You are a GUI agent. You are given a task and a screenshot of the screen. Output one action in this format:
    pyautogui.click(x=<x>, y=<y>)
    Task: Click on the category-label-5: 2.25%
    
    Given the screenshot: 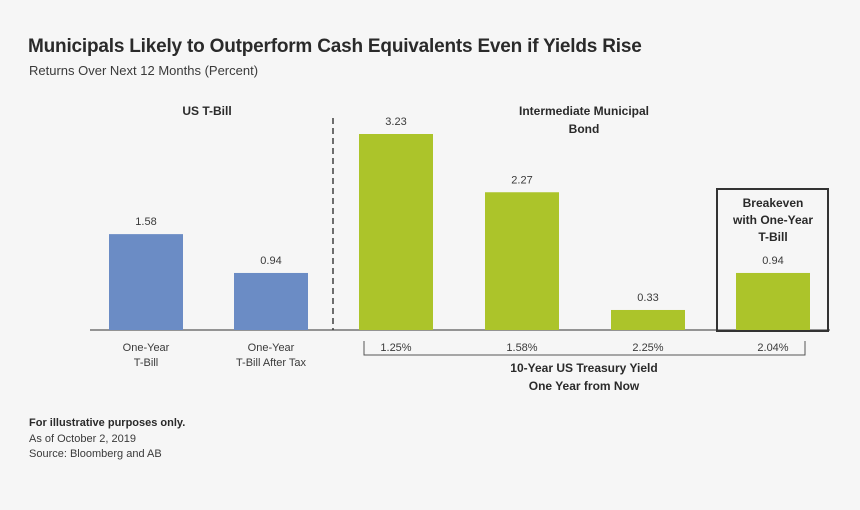 What is the action you would take?
    pyautogui.click(x=647, y=348)
    